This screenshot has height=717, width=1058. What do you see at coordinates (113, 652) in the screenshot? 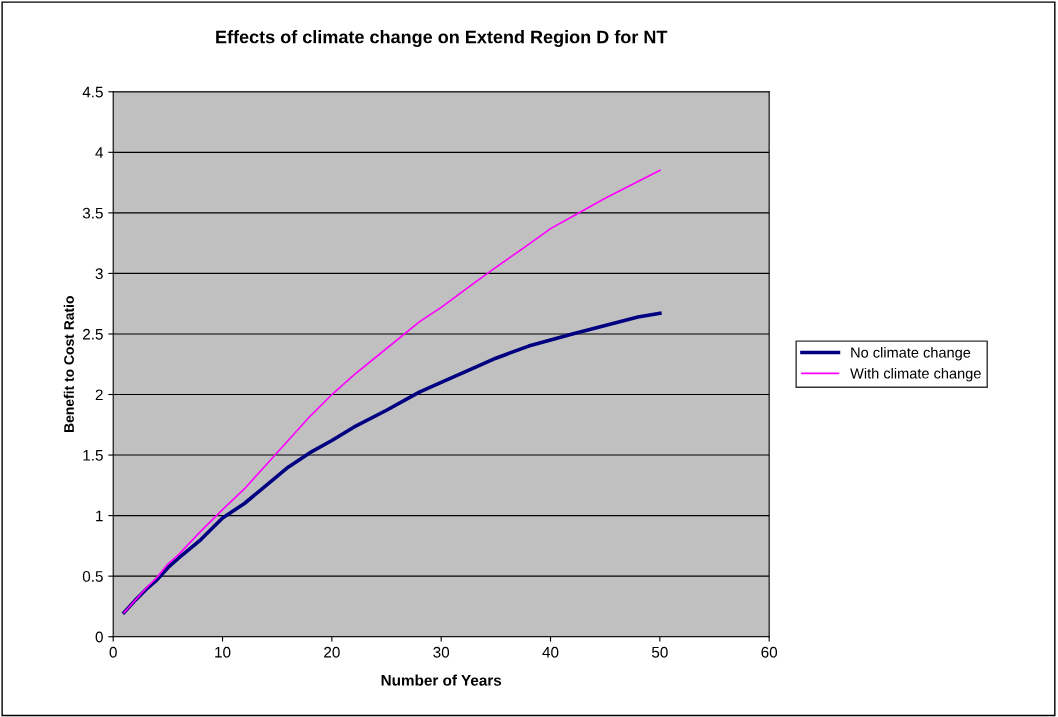
I see `x-tick-label: 0` at bounding box center [113, 652].